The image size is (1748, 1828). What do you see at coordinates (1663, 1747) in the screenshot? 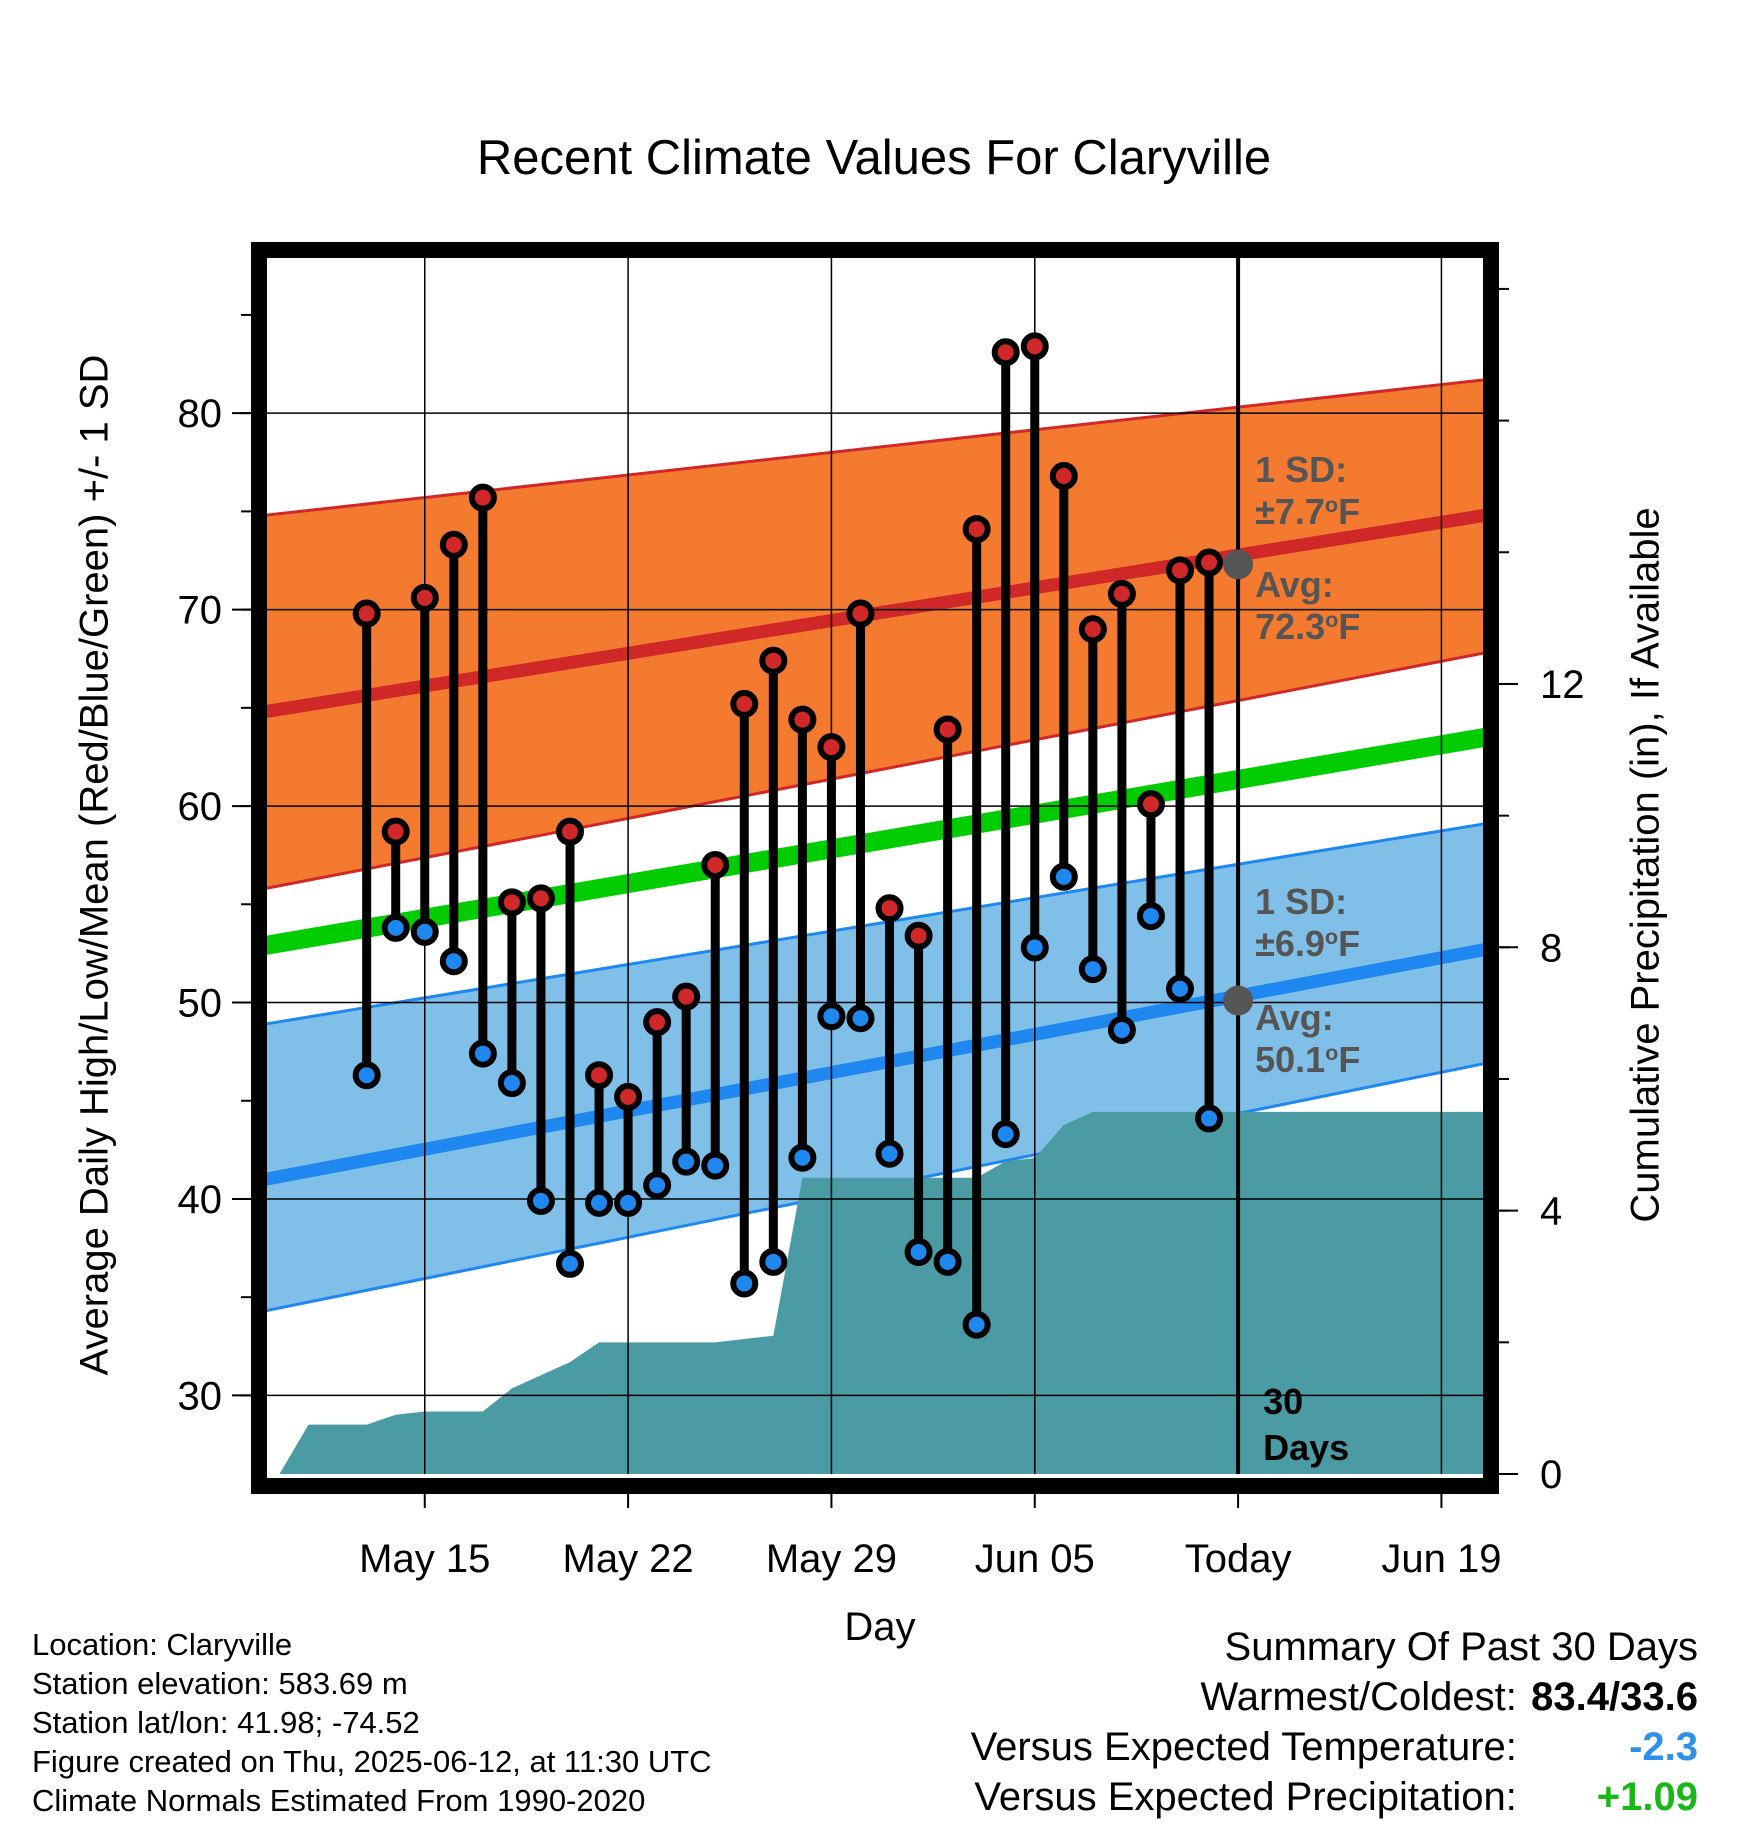
I see `temp-value: -2.3` at bounding box center [1663, 1747].